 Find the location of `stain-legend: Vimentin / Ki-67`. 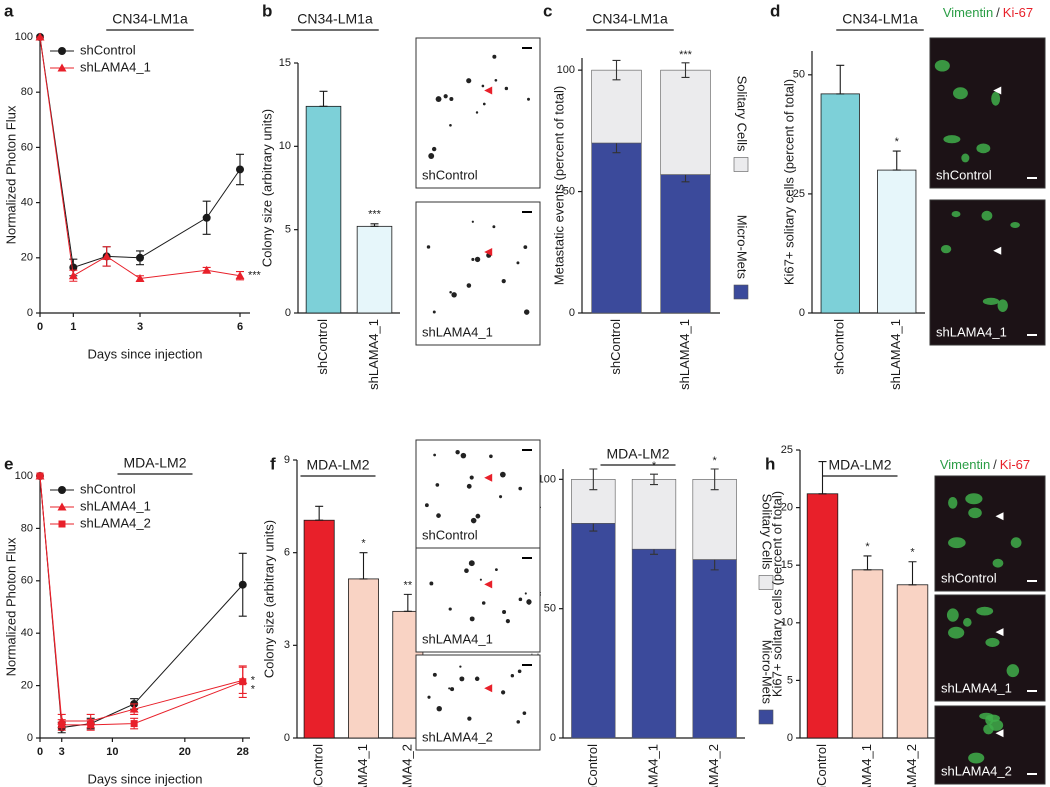

stain-legend: Vimentin / Ki-67 is located at coordinates (985, 464).